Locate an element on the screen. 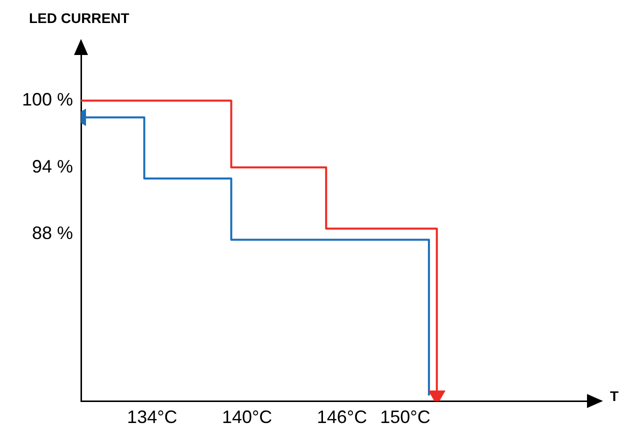  x-axis-title: T is located at coordinates (614, 396).